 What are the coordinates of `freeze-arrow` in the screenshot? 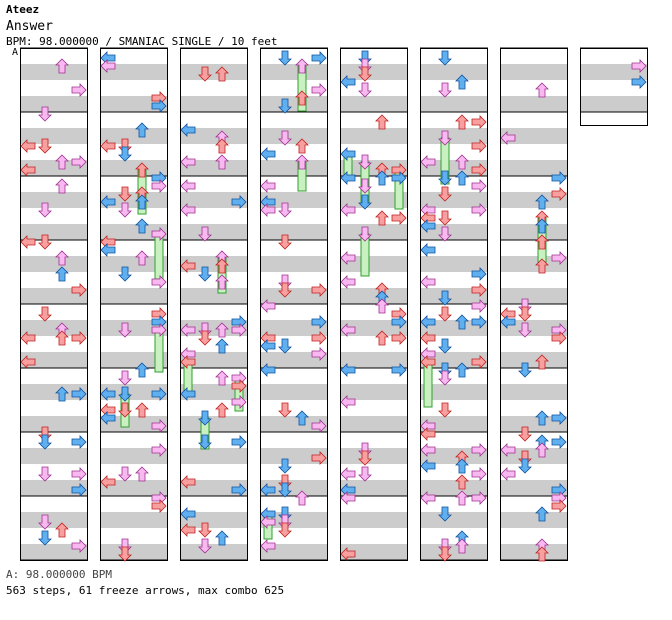 It's located at (428, 384).